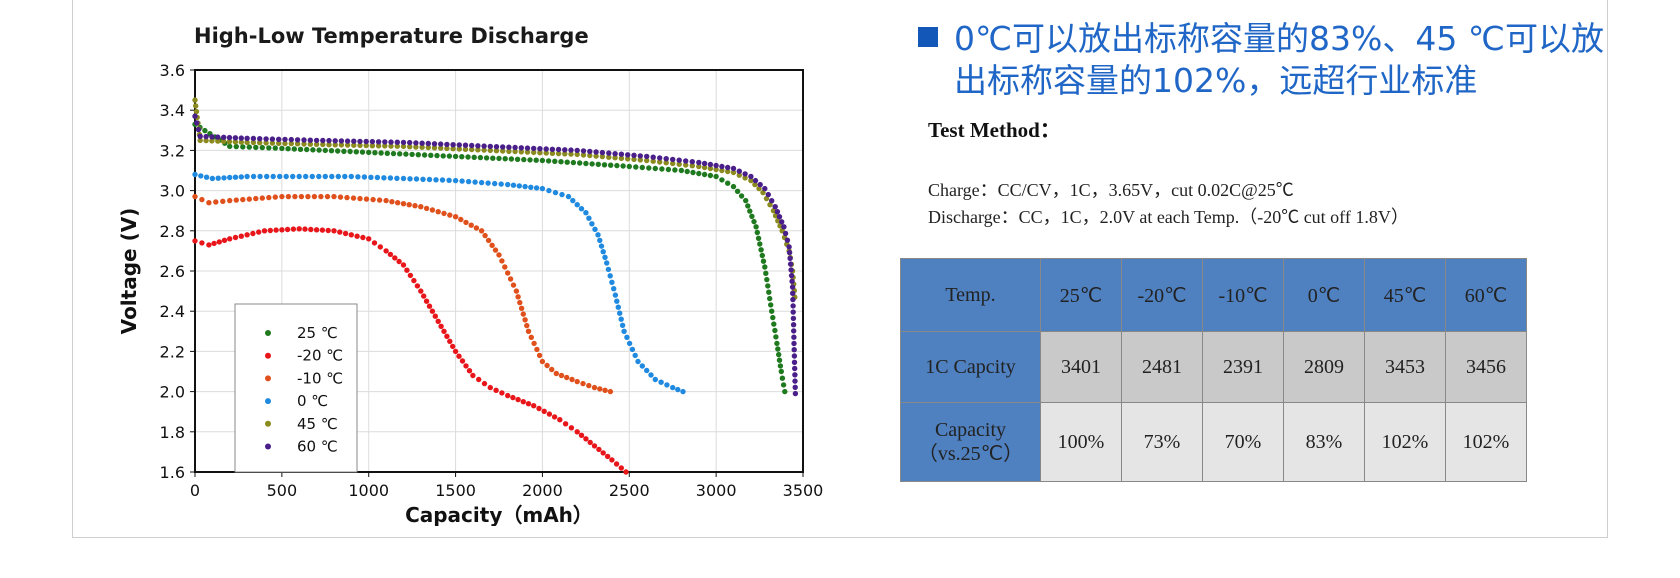 Image resolution: width=1680 pixels, height=578 pixels. Describe the element at coordinates (391, 36) in the screenshot. I see `chart-title: High-Low Temperature Discharge` at that location.